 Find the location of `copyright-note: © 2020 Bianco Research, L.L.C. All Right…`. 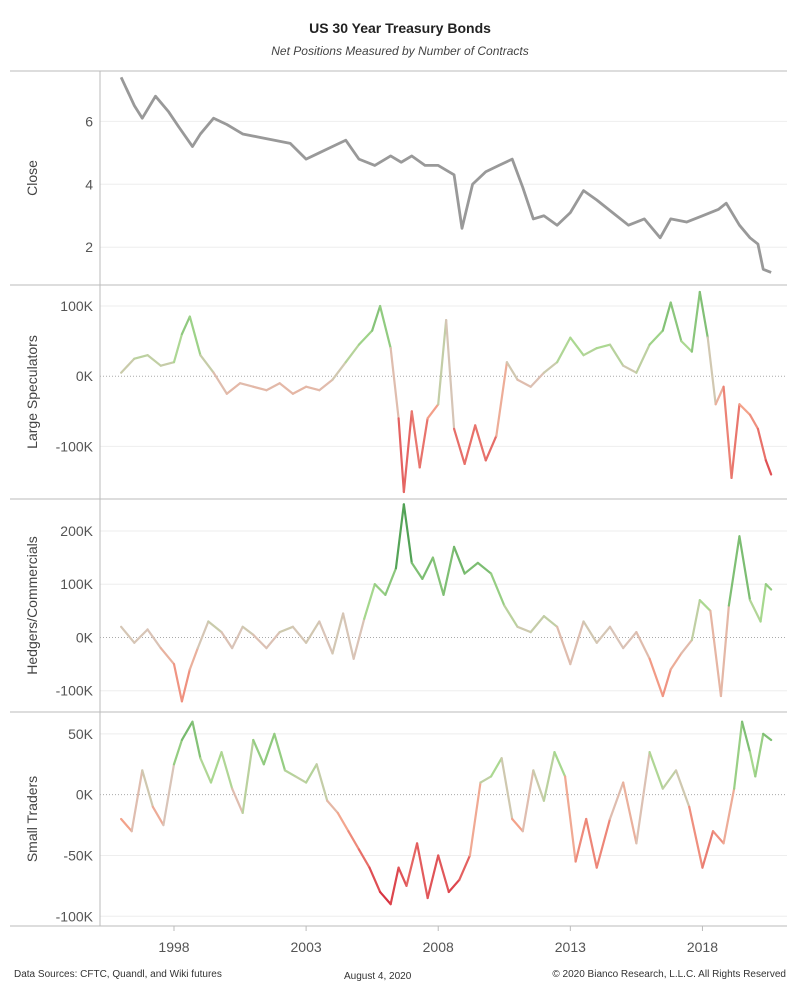

copyright-note: © 2020 Bianco Research, L.L.C. All Right… is located at coordinates (669, 974).